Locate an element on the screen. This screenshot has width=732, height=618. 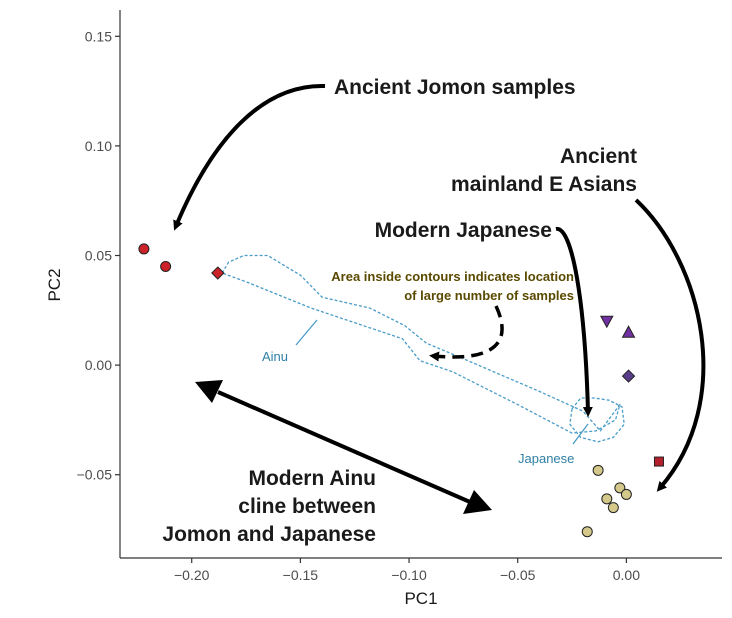
annotation-modern-japanese: Modern Japanese is located at coordinates (463, 230).